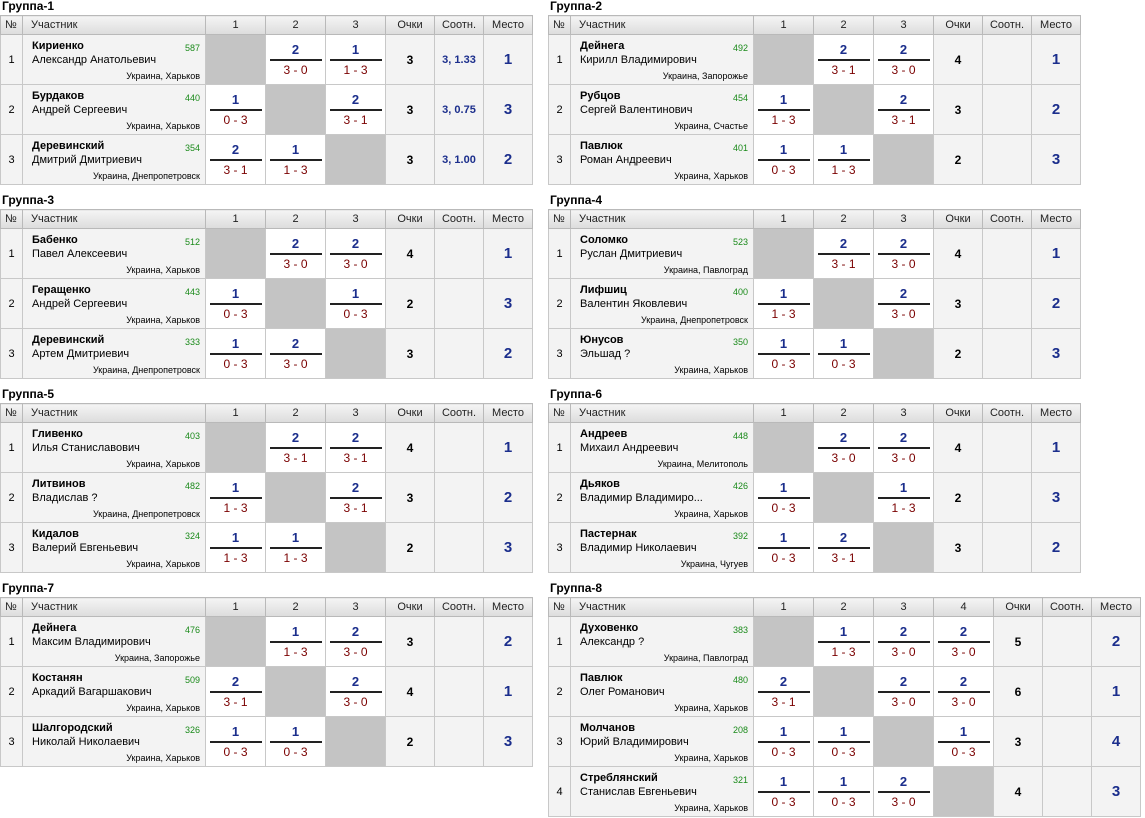  I want to click on player-number: 3, so click(11, 741).